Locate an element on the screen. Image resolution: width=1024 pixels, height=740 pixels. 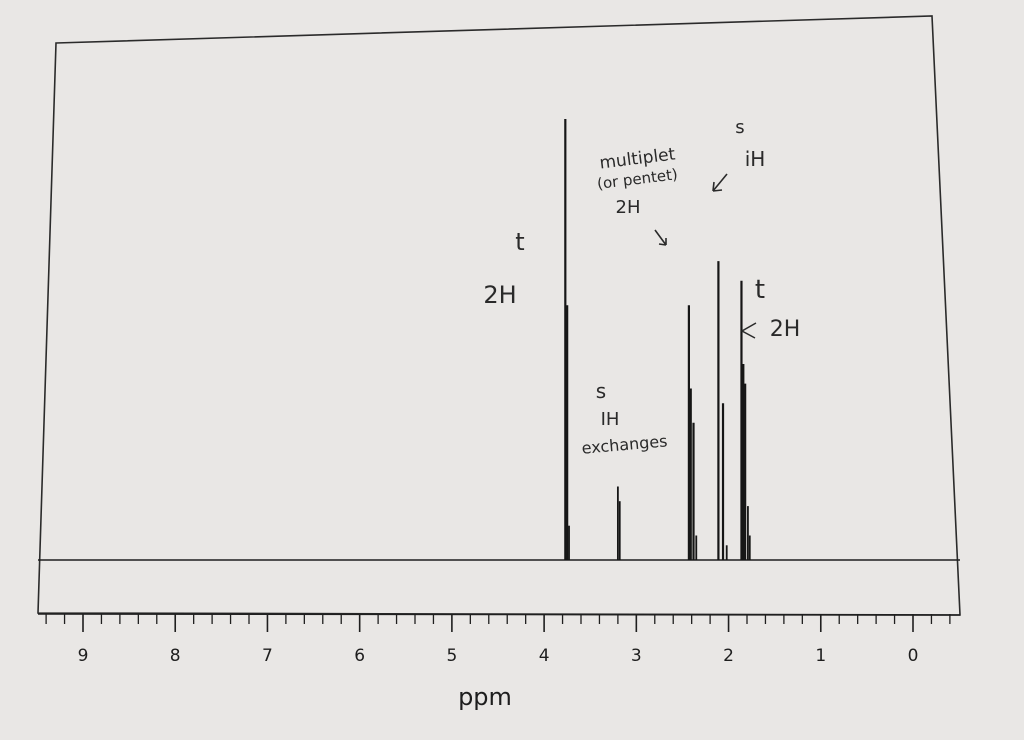
annotation-singlet-2-11: s iH is located at coordinates (739, 154).